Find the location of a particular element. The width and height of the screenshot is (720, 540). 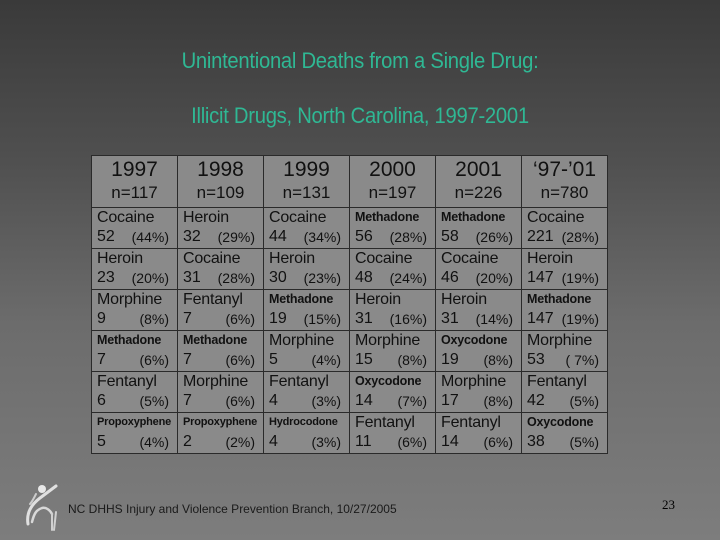

dancing-figure-logo-icon is located at coordinates (42, 507).